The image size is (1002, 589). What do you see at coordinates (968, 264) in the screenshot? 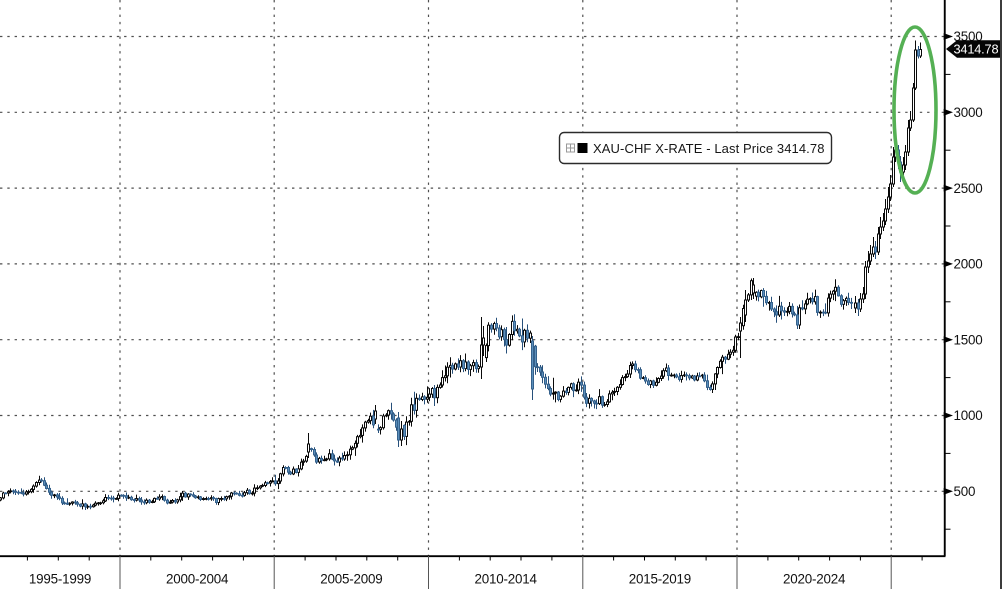
I see `svg-text: 2000` at bounding box center [968, 264].